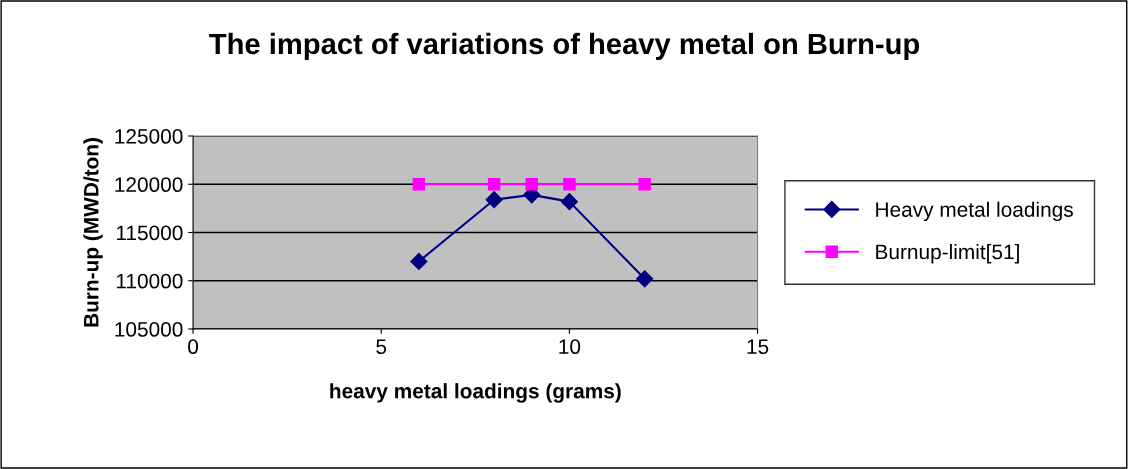  I want to click on x-tick-label: 15, so click(758, 347).